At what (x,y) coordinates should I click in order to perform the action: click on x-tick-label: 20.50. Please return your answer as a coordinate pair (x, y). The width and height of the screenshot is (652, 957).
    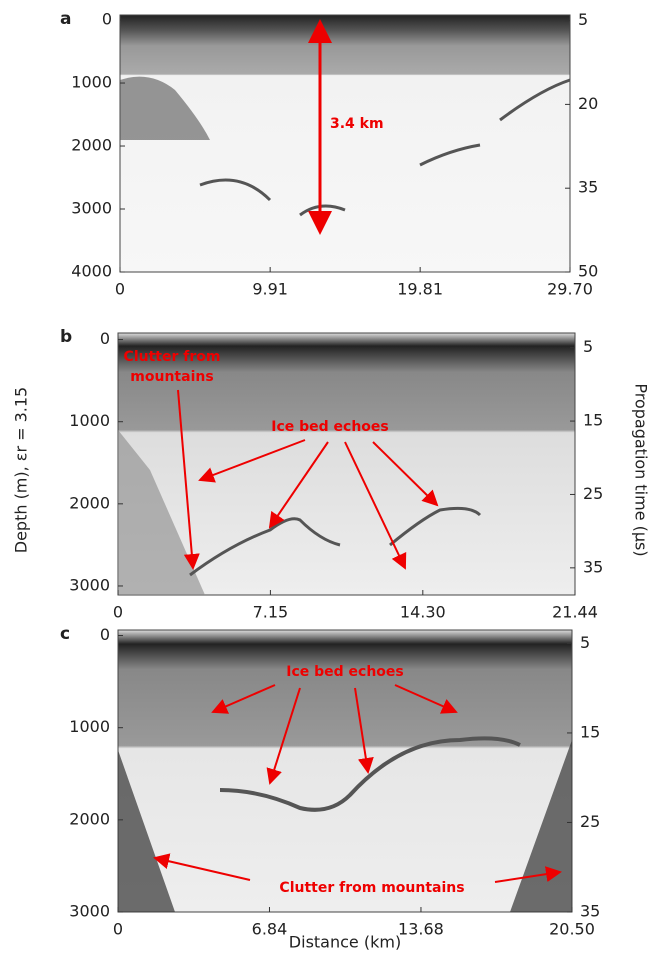
    Looking at the image, I should click on (572, 929).